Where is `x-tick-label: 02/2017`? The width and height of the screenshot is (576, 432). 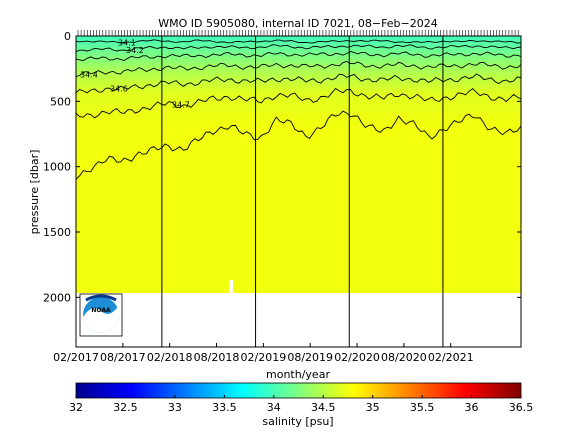
x-tick-label: 02/2017 is located at coordinates (76, 357).